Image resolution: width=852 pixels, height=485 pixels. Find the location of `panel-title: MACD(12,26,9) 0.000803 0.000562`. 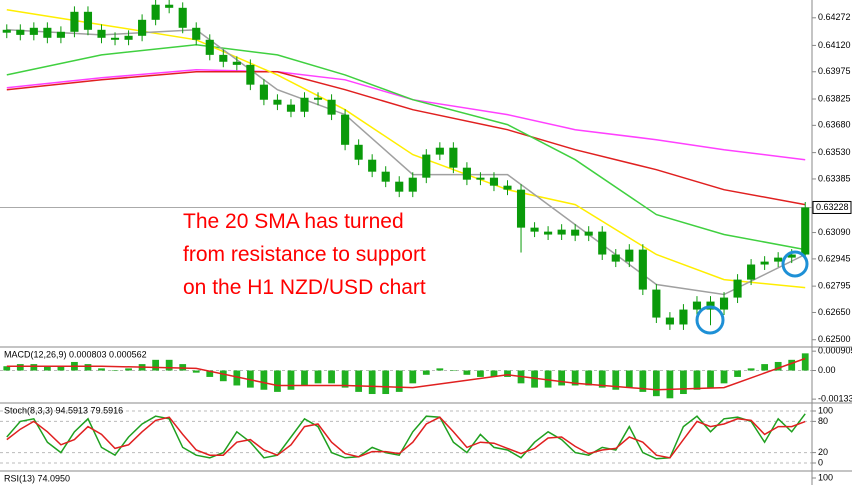

panel-title: MACD(12,26,9) 0.000803 0.000562 is located at coordinates (75, 354).